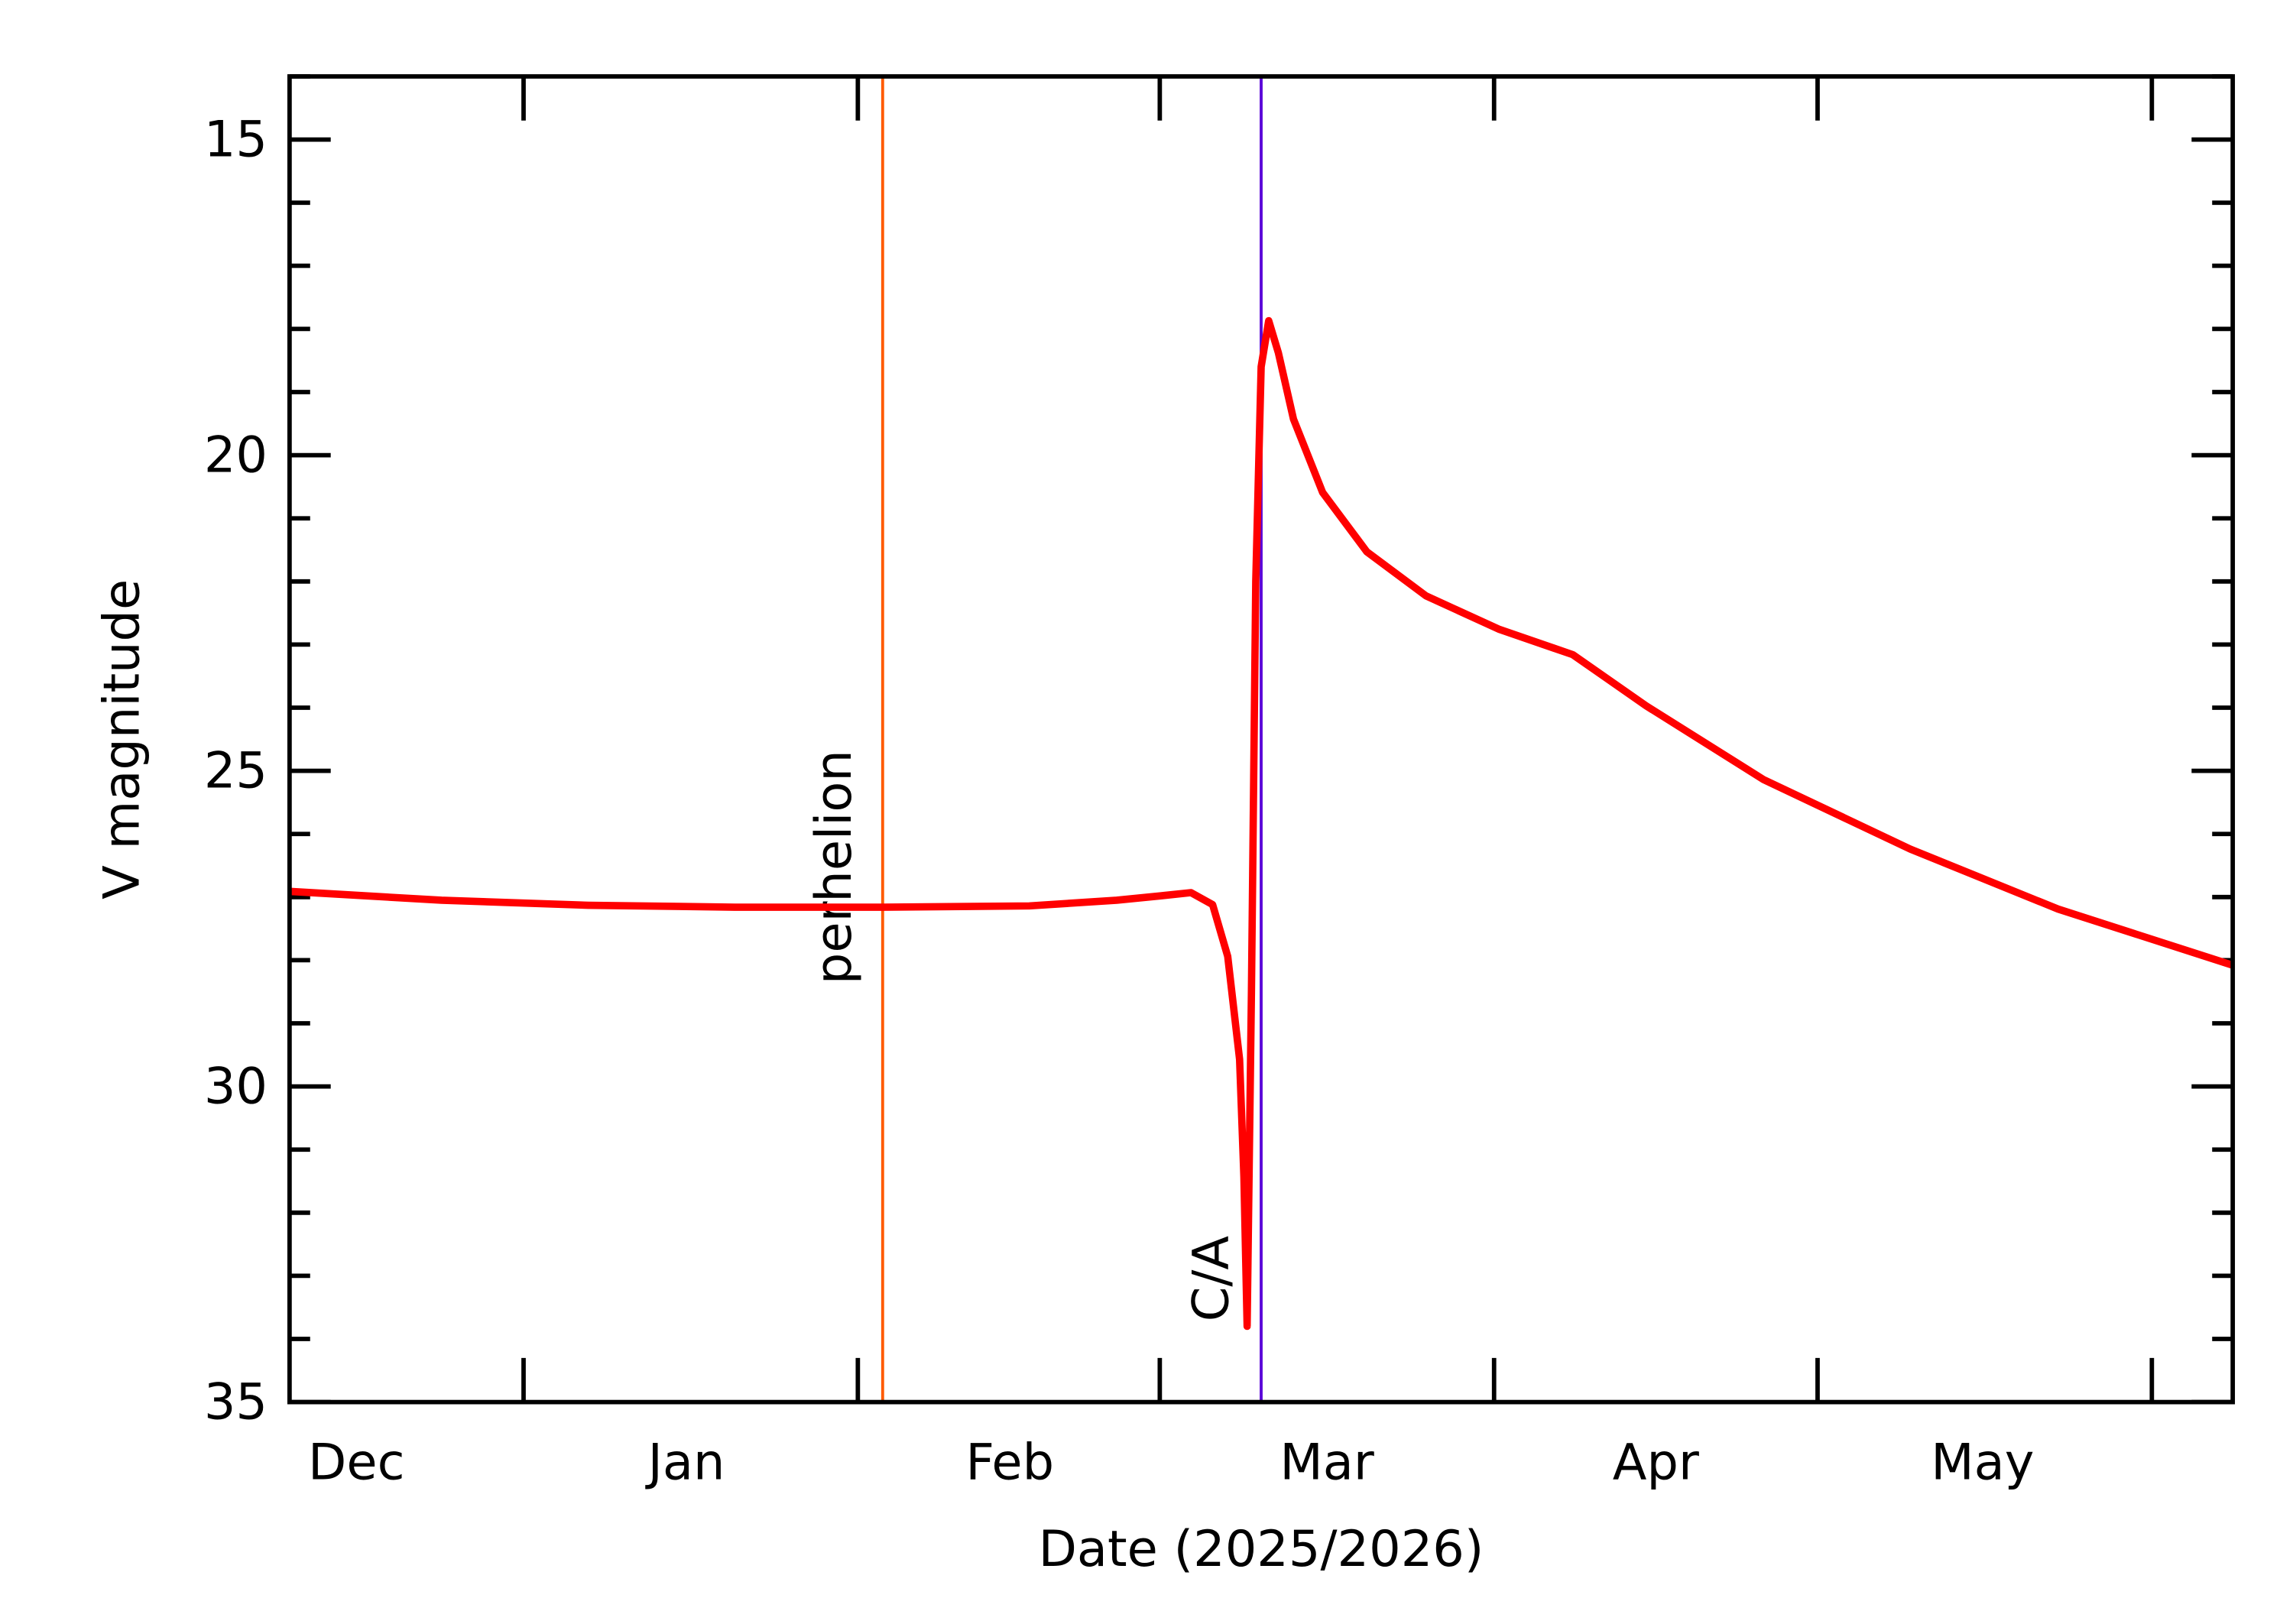 The width and height of the screenshot is (2293, 1624). Describe the element at coordinates (236, 455) in the screenshot. I see `y-tick-label: 20` at that location.